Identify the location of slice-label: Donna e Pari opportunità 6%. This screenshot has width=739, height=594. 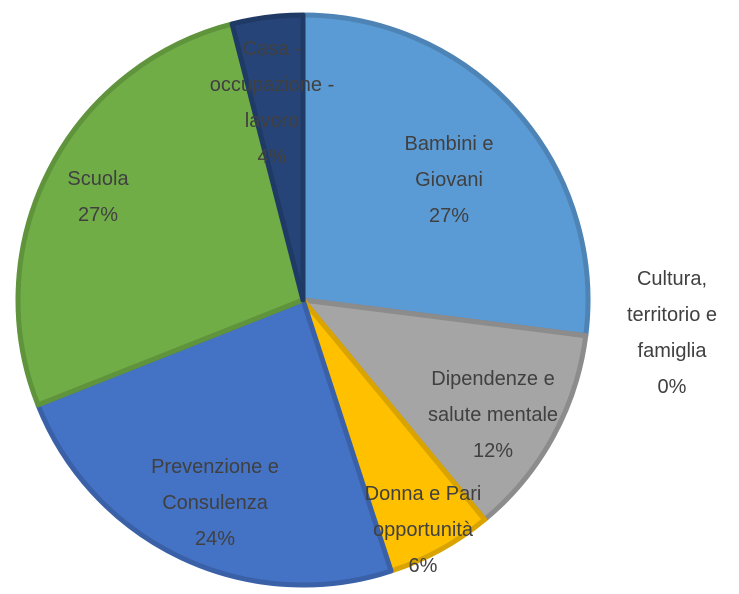
(423, 530).